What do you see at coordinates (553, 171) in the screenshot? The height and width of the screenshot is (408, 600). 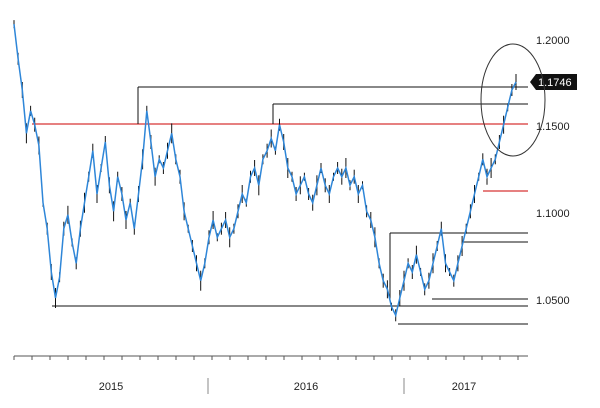 I see `y-axis: 1.2000 1.1500 1.1000 1.0500` at bounding box center [553, 171].